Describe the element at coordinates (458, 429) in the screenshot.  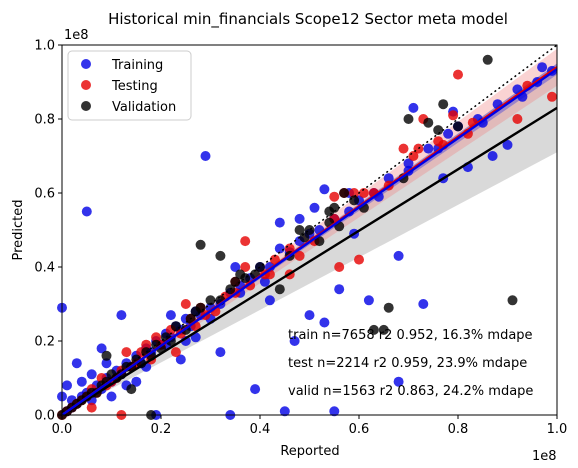
I see `x-tick-label: 0.8` at that location.